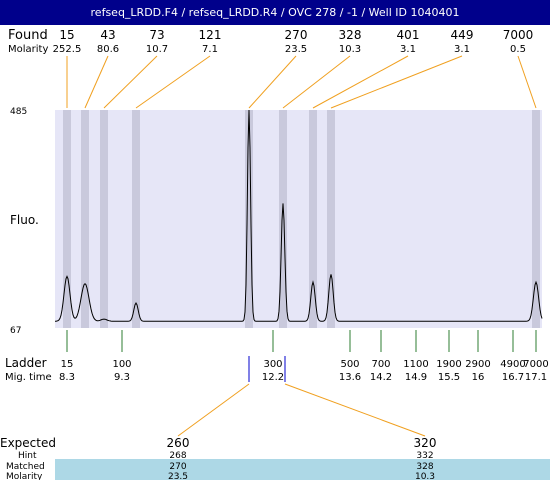 The height and width of the screenshot is (480, 550). What do you see at coordinates (28, 35) in the screenshot?
I see `found-label: Found` at bounding box center [28, 35].